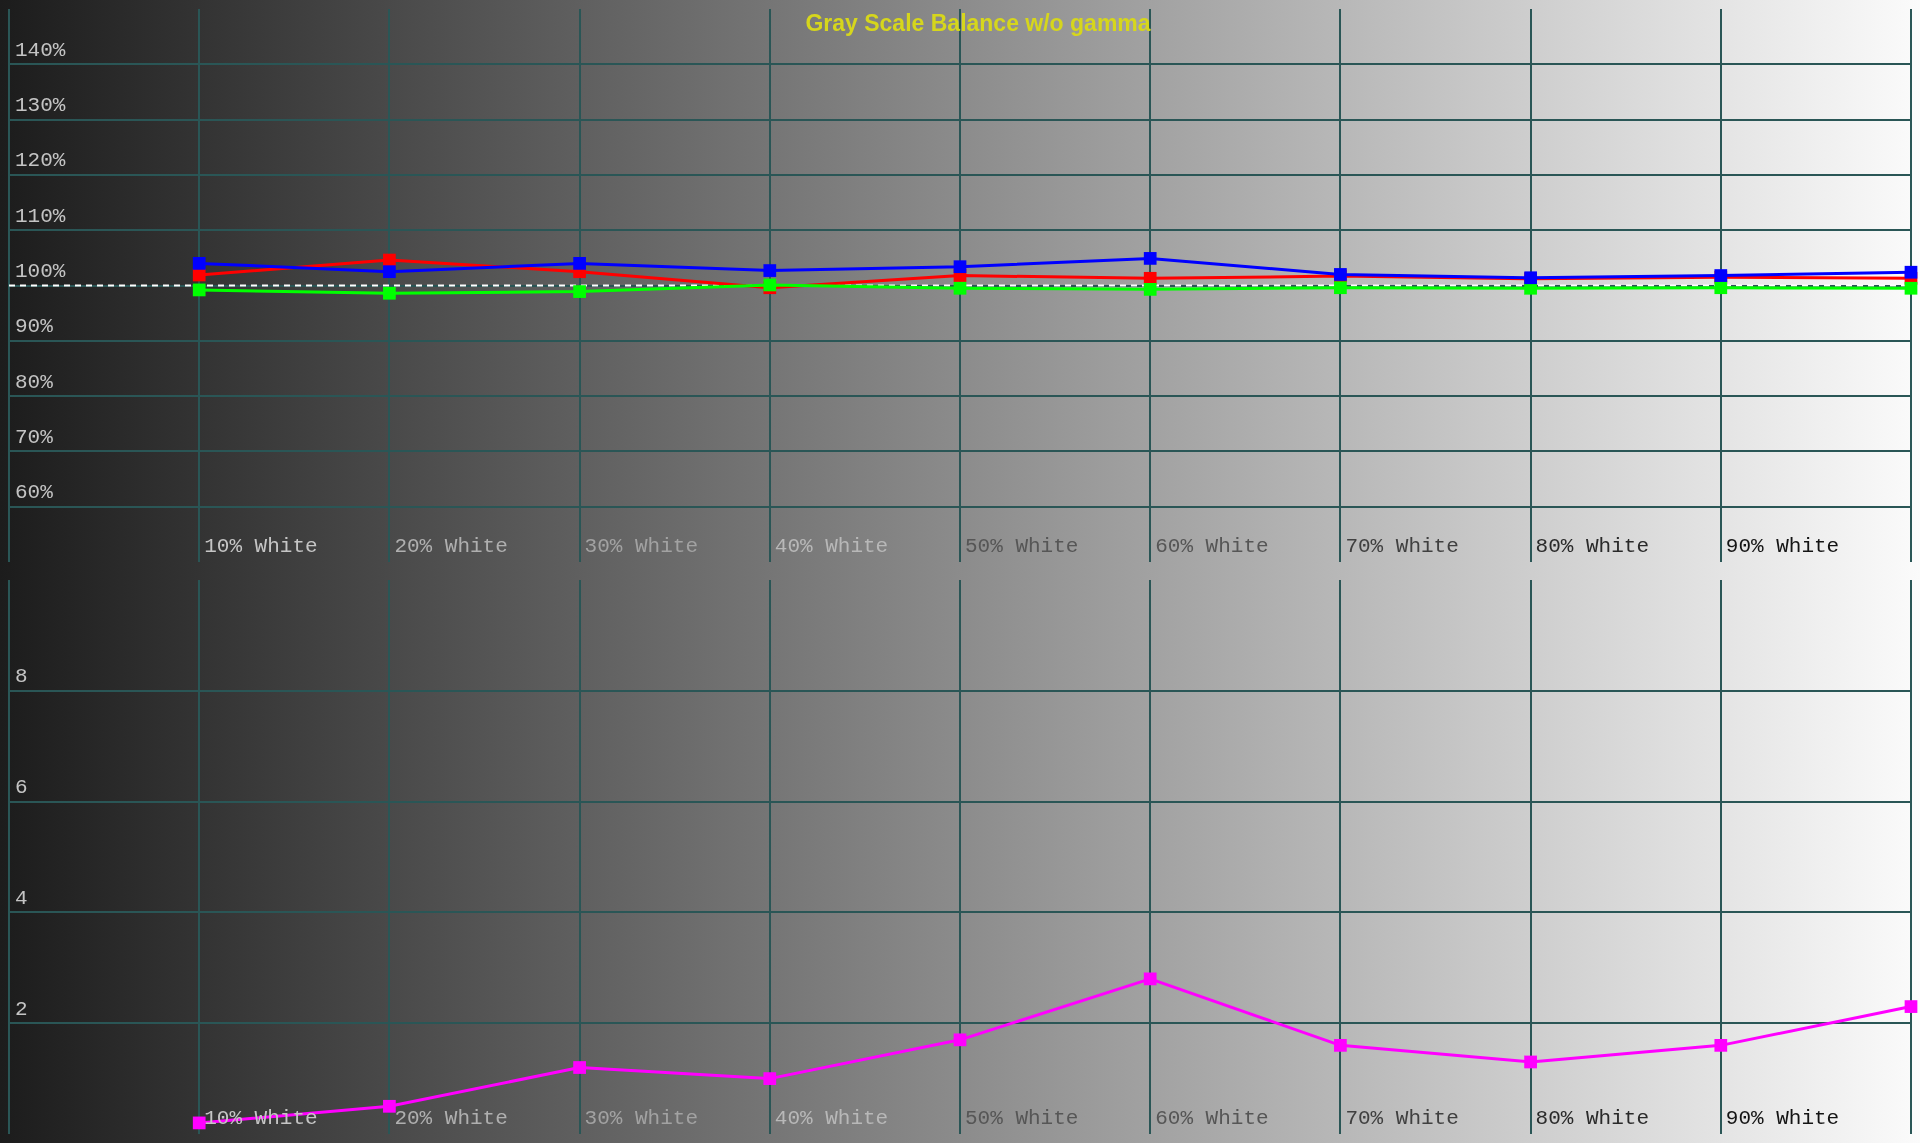 This screenshot has height=1143, width=1920. What do you see at coordinates (34, 382) in the screenshot?
I see `y-tick-label: 80%` at bounding box center [34, 382].